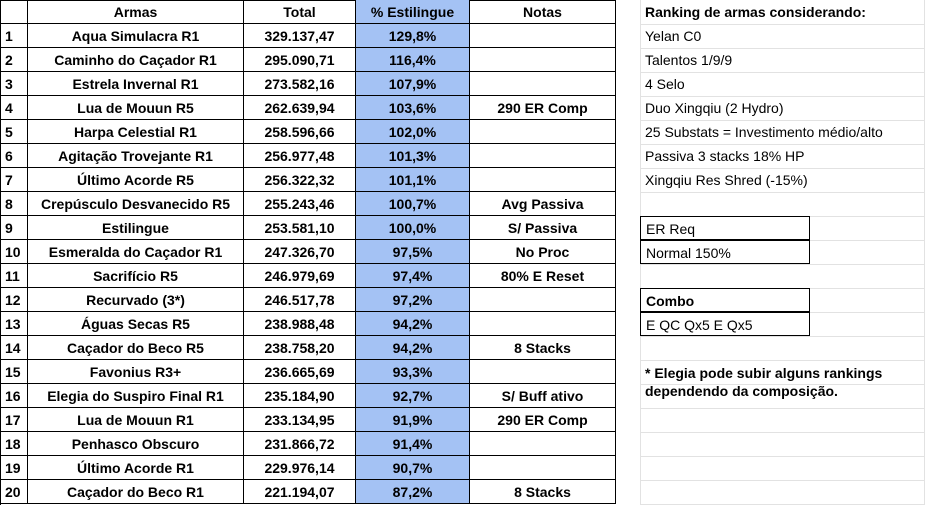 This screenshot has width=925, height=505. Describe the element at coordinates (14, 228) in the screenshot. I see `cell-n: 9` at that location.